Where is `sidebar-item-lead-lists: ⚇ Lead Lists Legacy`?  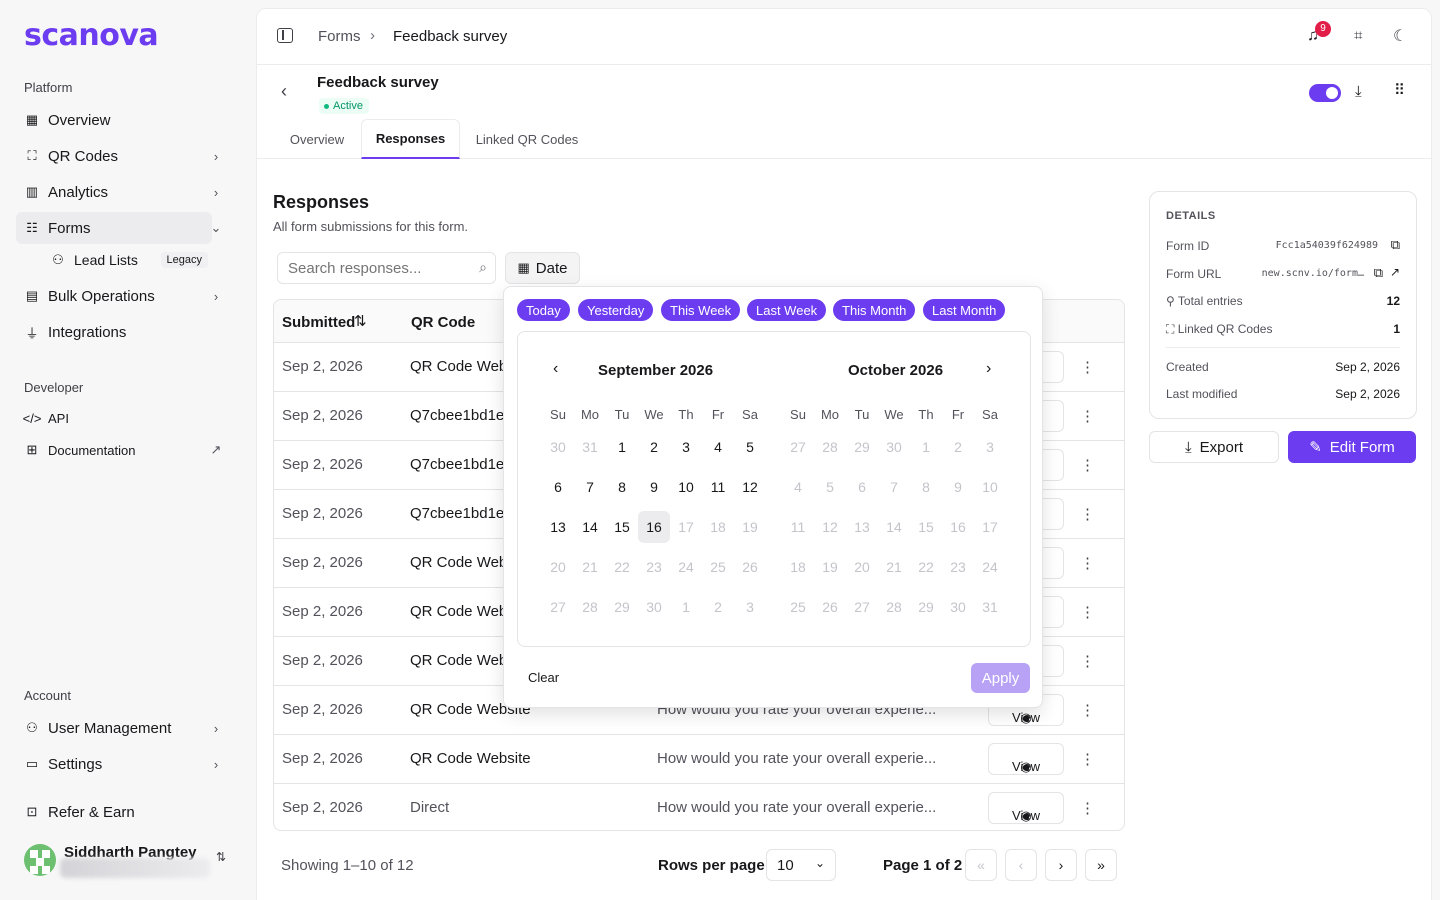 sidebar-item-lead-lists: ⚇ Lead Lists Legacy is located at coordinates (127, 260).